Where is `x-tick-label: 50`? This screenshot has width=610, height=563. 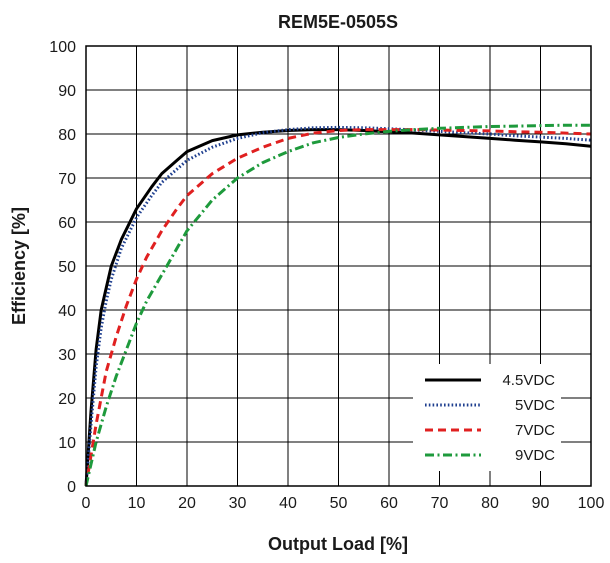 x-tick-label: 50 is located at coordinates (339, 503).